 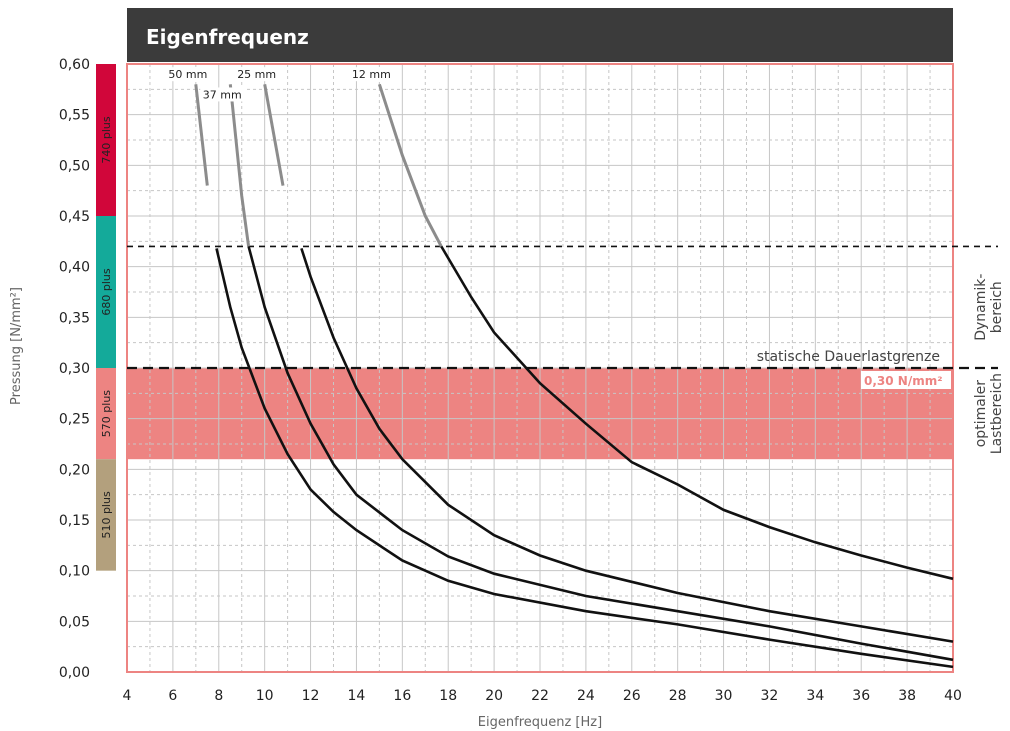 What do you see at coordinates (74, 166) in the screenshot?
I see `y-tick-label: 0,50` at bounding box center [74, 166].